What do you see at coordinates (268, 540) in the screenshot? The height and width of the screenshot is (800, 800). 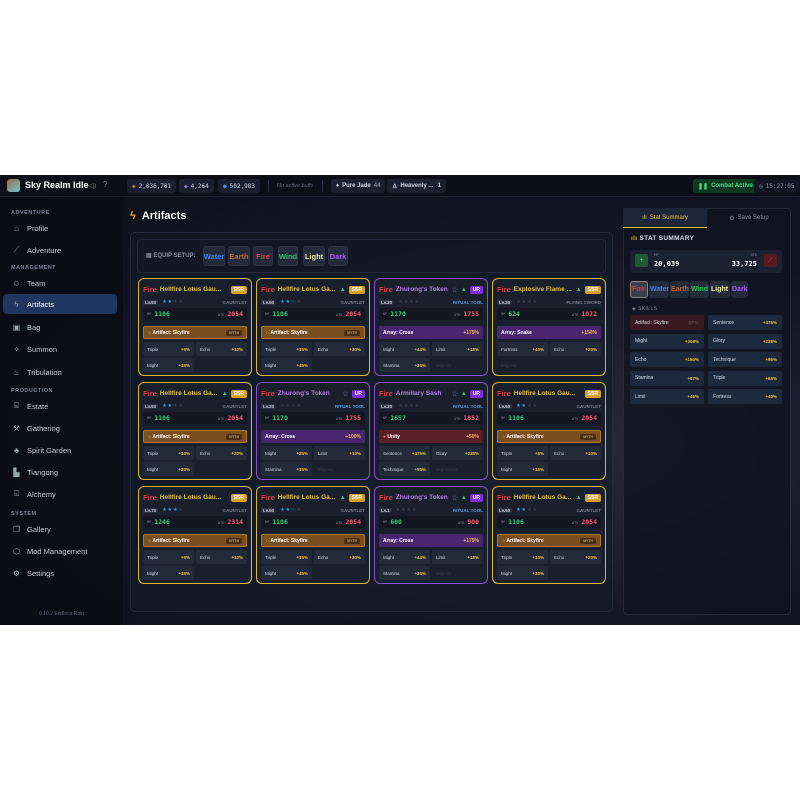 I see `artifact-icon: ◌` at bounding box center [268, 540].